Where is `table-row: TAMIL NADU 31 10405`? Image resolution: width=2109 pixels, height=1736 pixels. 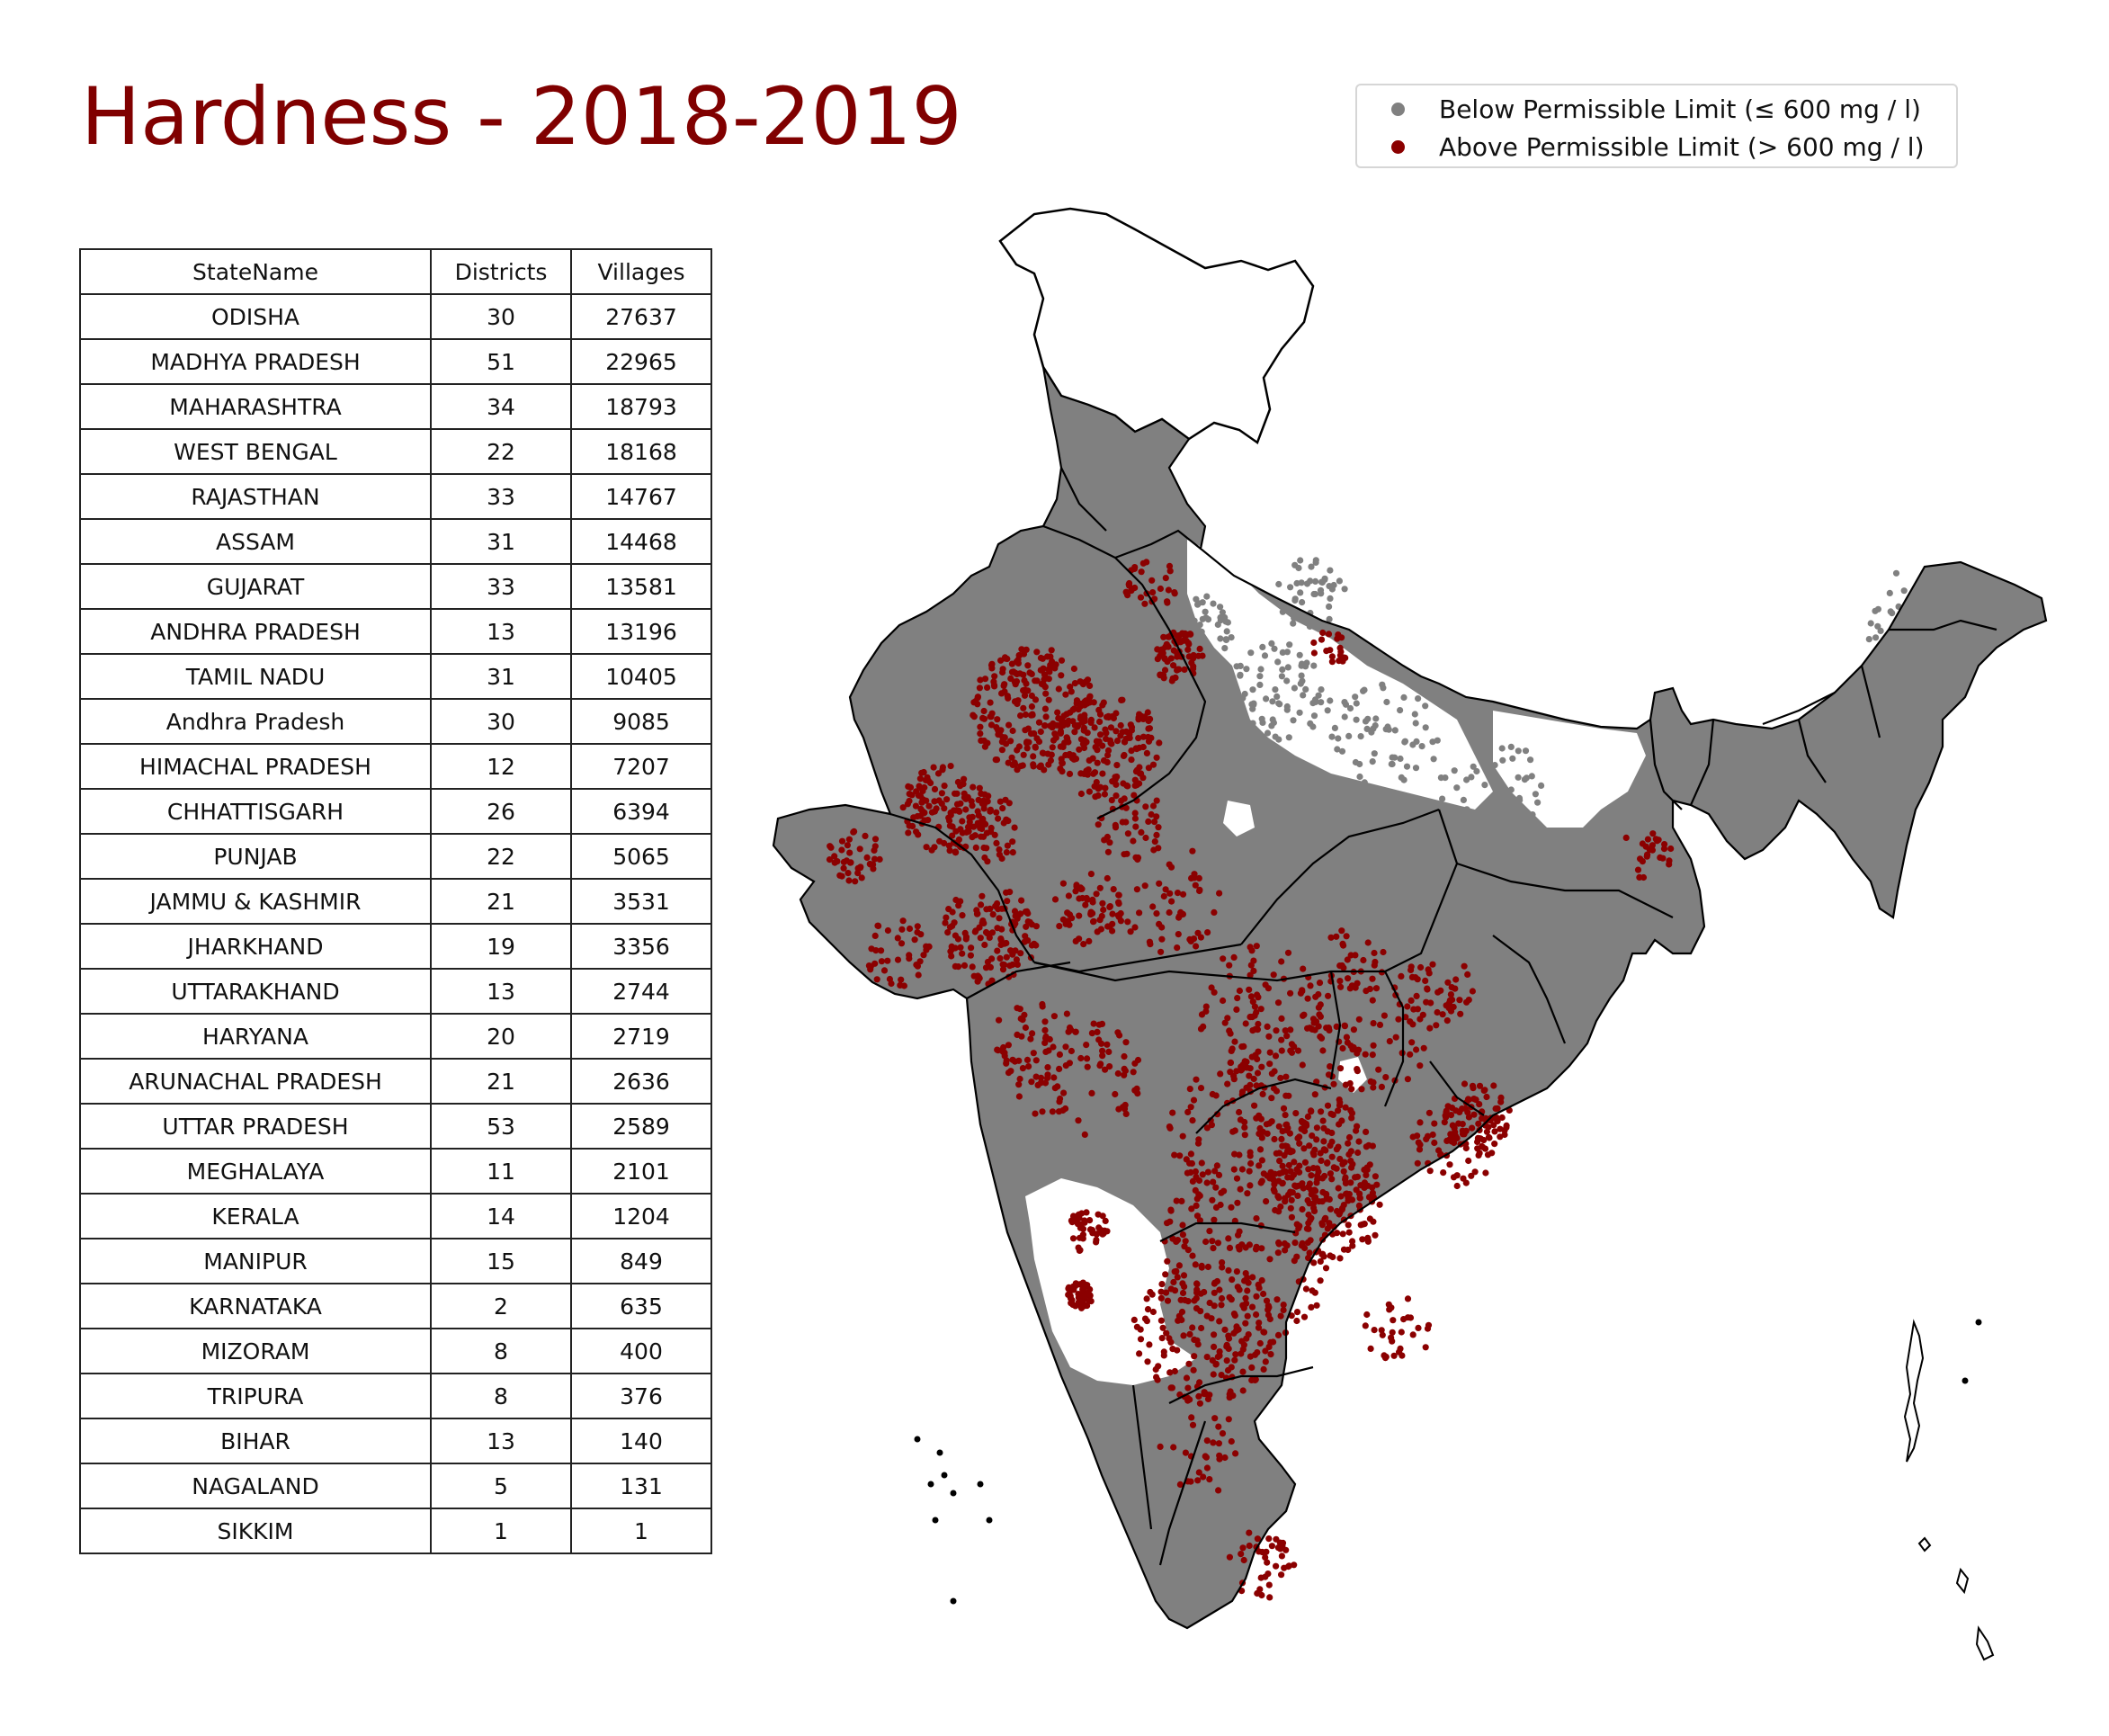
table-row: TAMIL NADU 31 10405 is located at coordinates (395, 676).